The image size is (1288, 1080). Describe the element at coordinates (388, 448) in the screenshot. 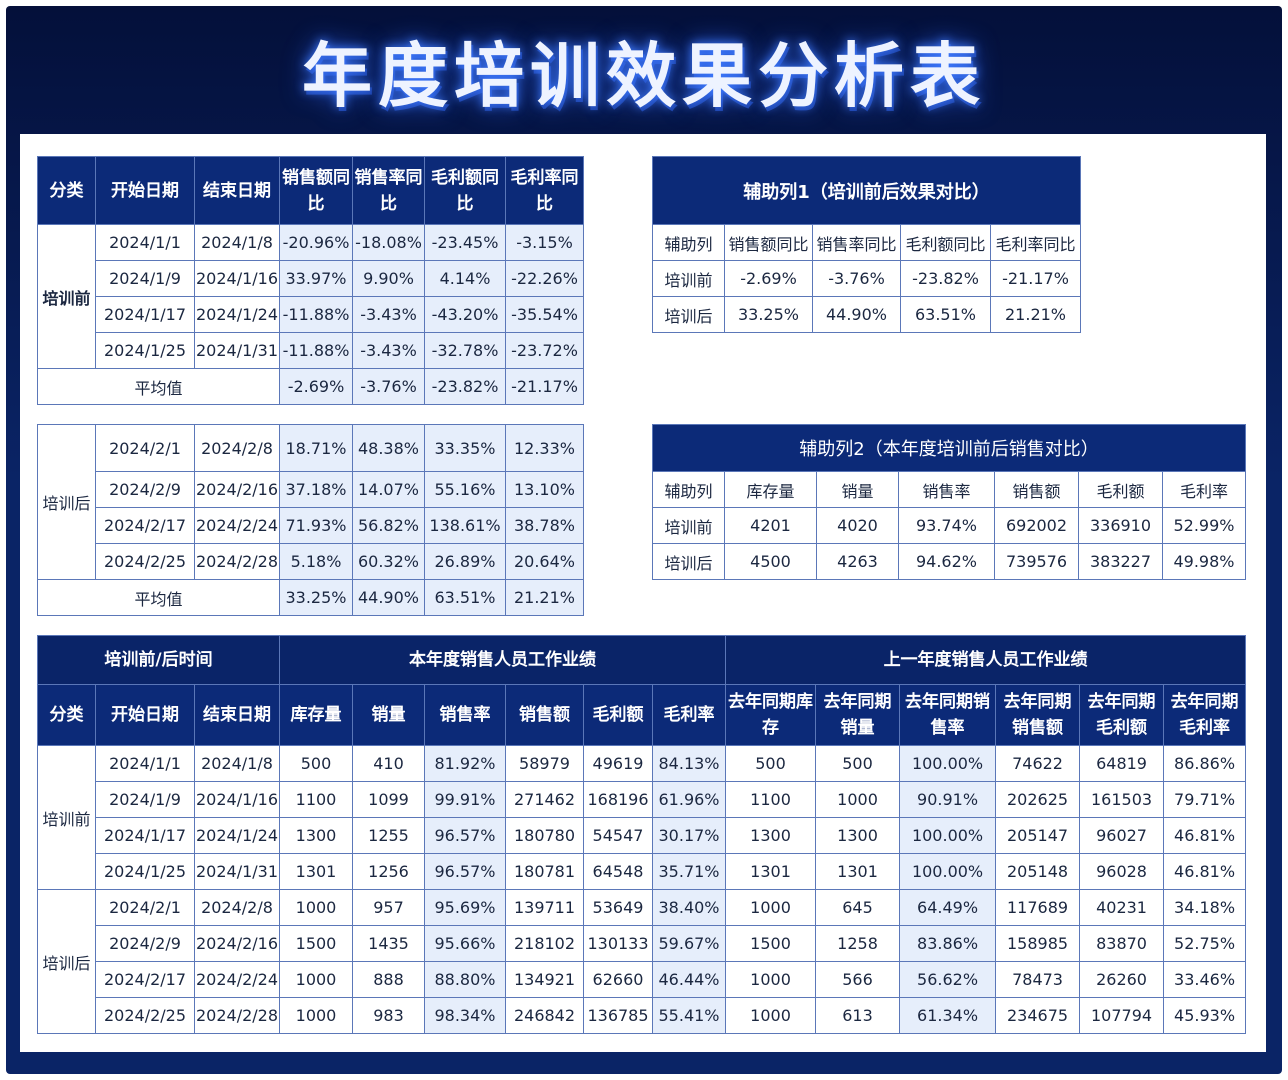

I see `table-cell: 48.38%` at that location.